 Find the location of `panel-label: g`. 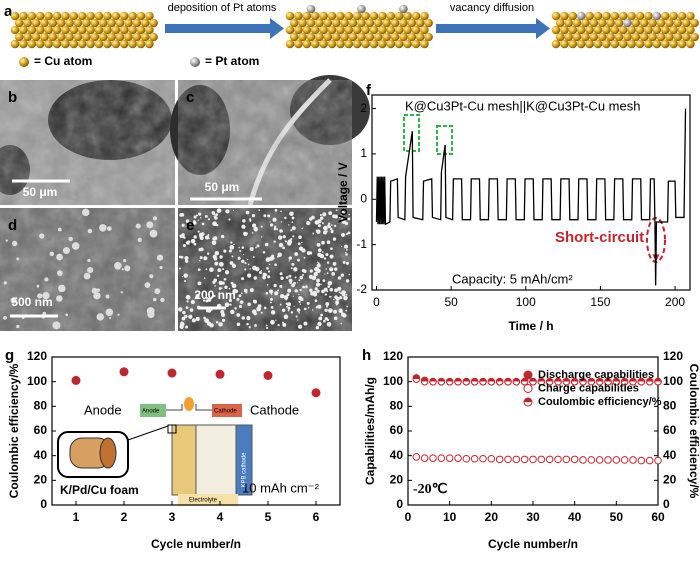

panel-label: g is located at coordinates (9, 355).